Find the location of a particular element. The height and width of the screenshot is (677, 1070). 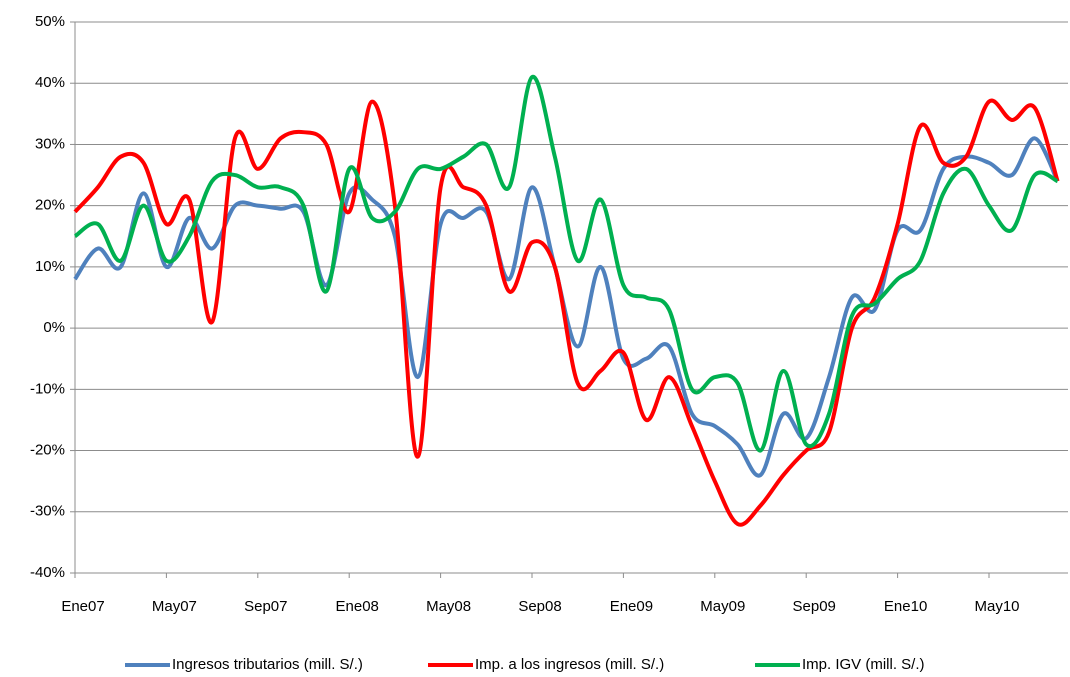

y-tick-label: 30% is located at coordinates (50, 143).